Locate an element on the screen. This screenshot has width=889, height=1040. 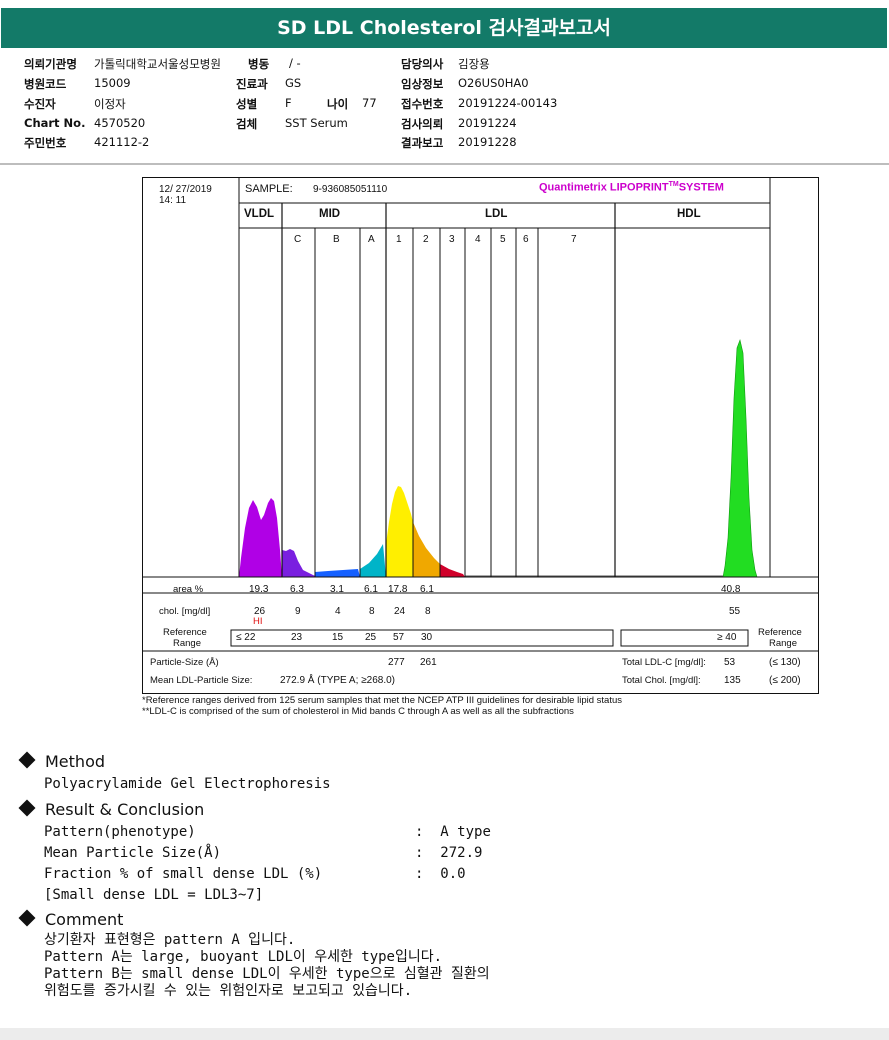
info-label-chart: Chart No. is located at coordinates (55, 123).